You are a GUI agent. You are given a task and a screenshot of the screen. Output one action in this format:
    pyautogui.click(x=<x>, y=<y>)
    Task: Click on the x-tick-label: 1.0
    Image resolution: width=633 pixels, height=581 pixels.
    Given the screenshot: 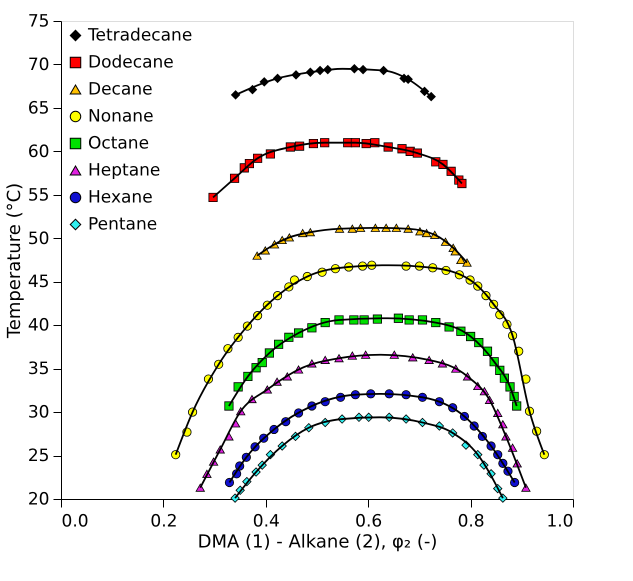 What is the action you would take?
    pyautogui.click(x=560, y=522)
    